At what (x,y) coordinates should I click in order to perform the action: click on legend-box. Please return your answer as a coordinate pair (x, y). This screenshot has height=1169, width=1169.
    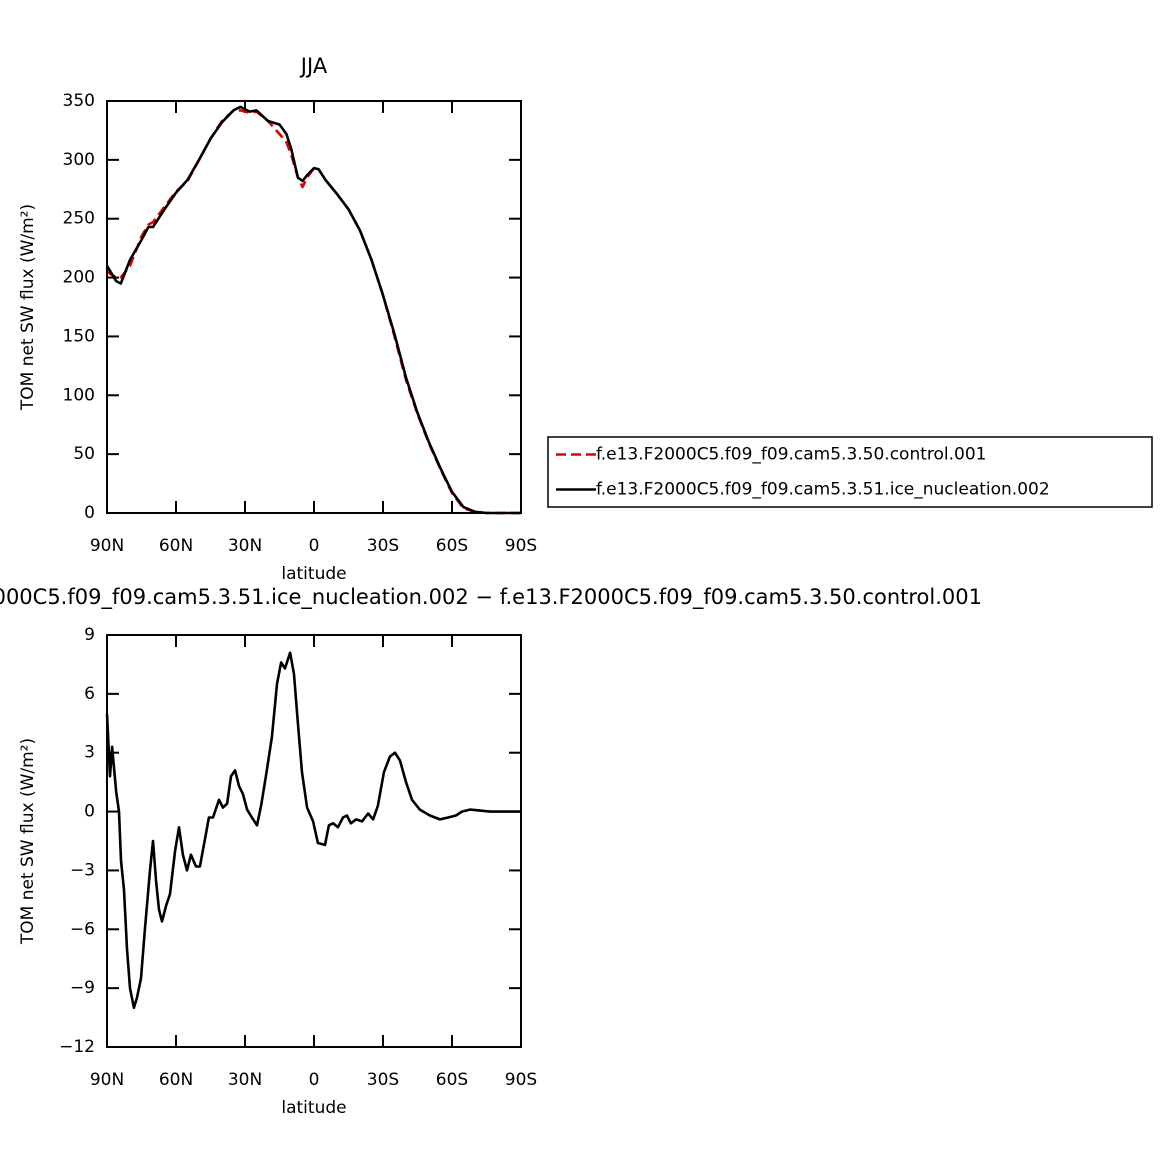
    Looking at the image, I should click on (850, 472).